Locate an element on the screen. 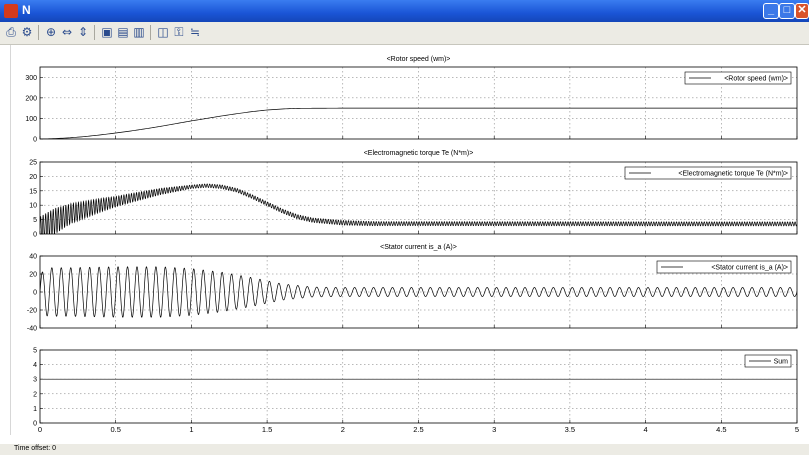 The width and height of the screenshot is (809, 455). y-tick-label: 15 is located at coordinates (33, 191).